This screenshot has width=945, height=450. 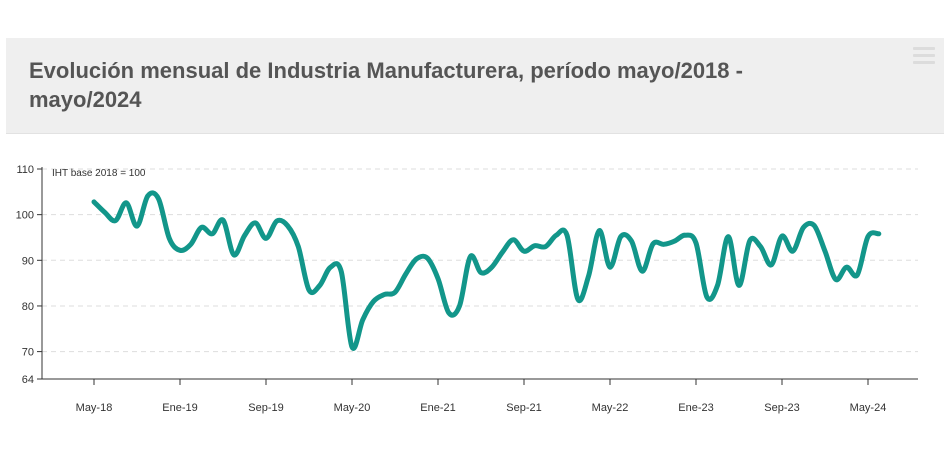 What do you see at coordinates (781, 408) in the screenshot?
I see `x-tick-label: Sep-23` at bounding box center [781, 408].